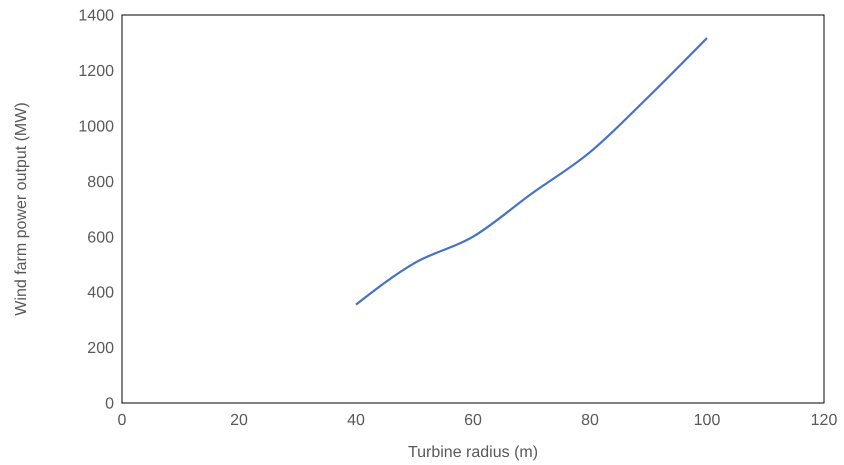  What do you see at coordinates (100, 237) in the screenshot?
I see `y-tick-label: 600` at bounding box center [100, 237].